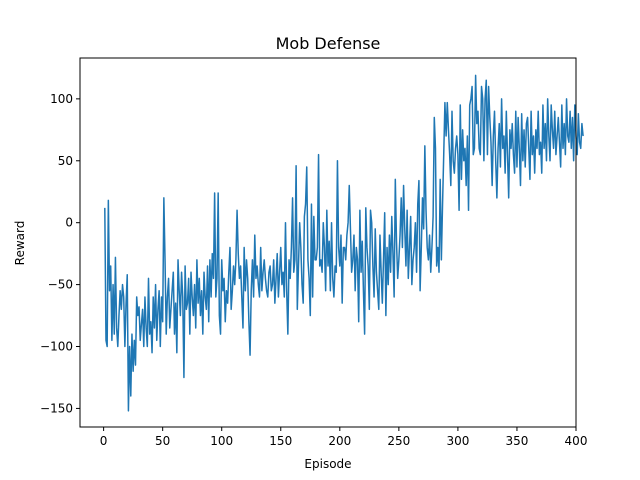 This screenshot has width=640, height=480. Describe the element at coordinates (457, 441) in the screenshot. I see `x-tick-label: 300` at that location.